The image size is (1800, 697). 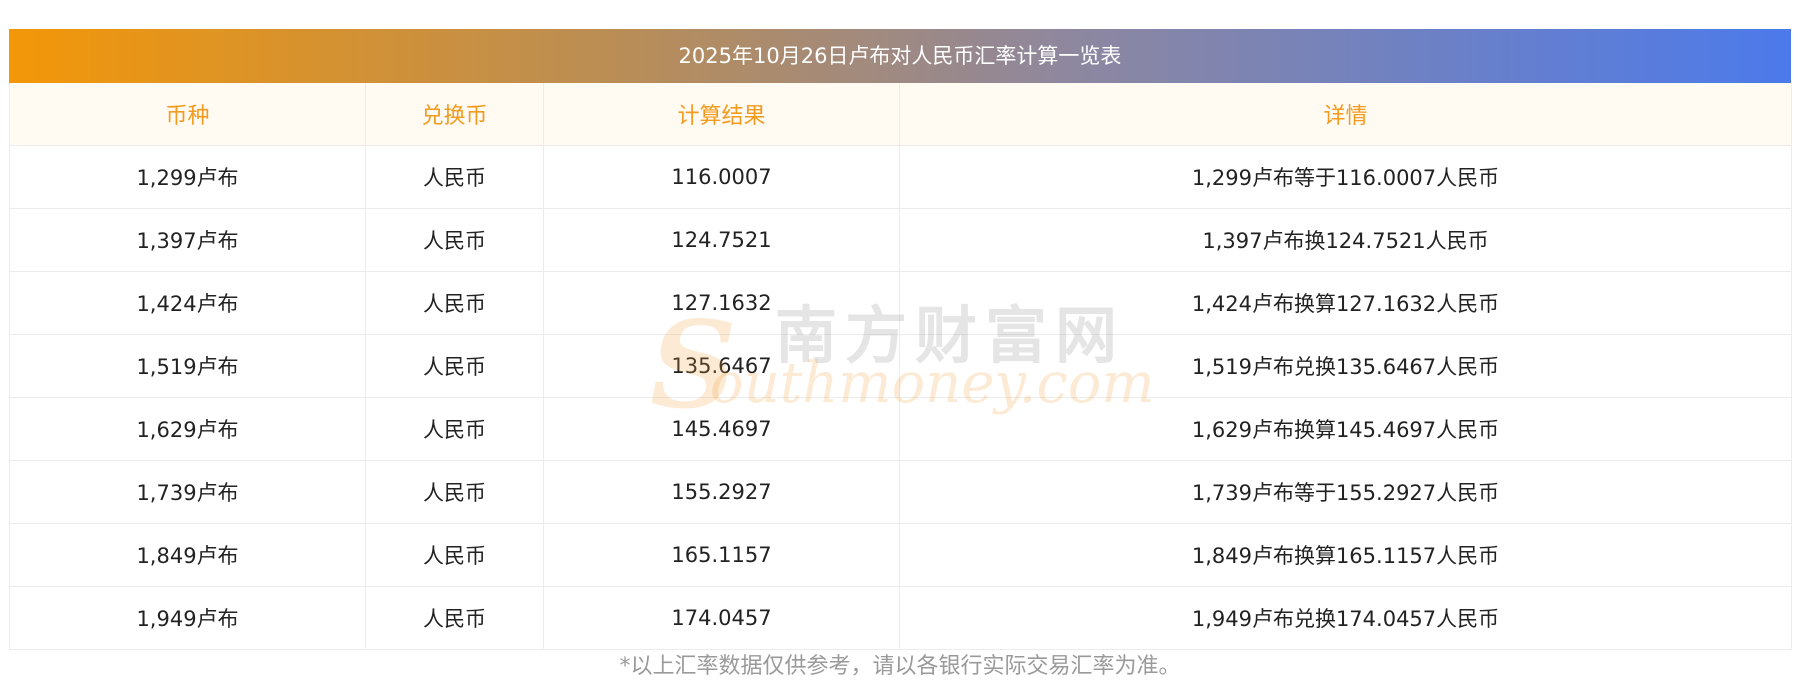 What do you see at coordinates (1345, 366) in the screenshot?
I see `cell-detail: 1,519卢布兑换135.6467人民币` at bounding box center [1345, 366].